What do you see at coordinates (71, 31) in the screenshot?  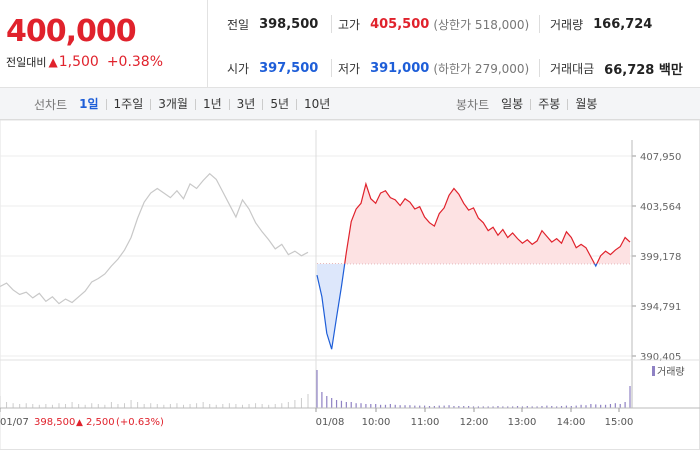 I see `current-price: 400,000` at bounding box center [71, 31].